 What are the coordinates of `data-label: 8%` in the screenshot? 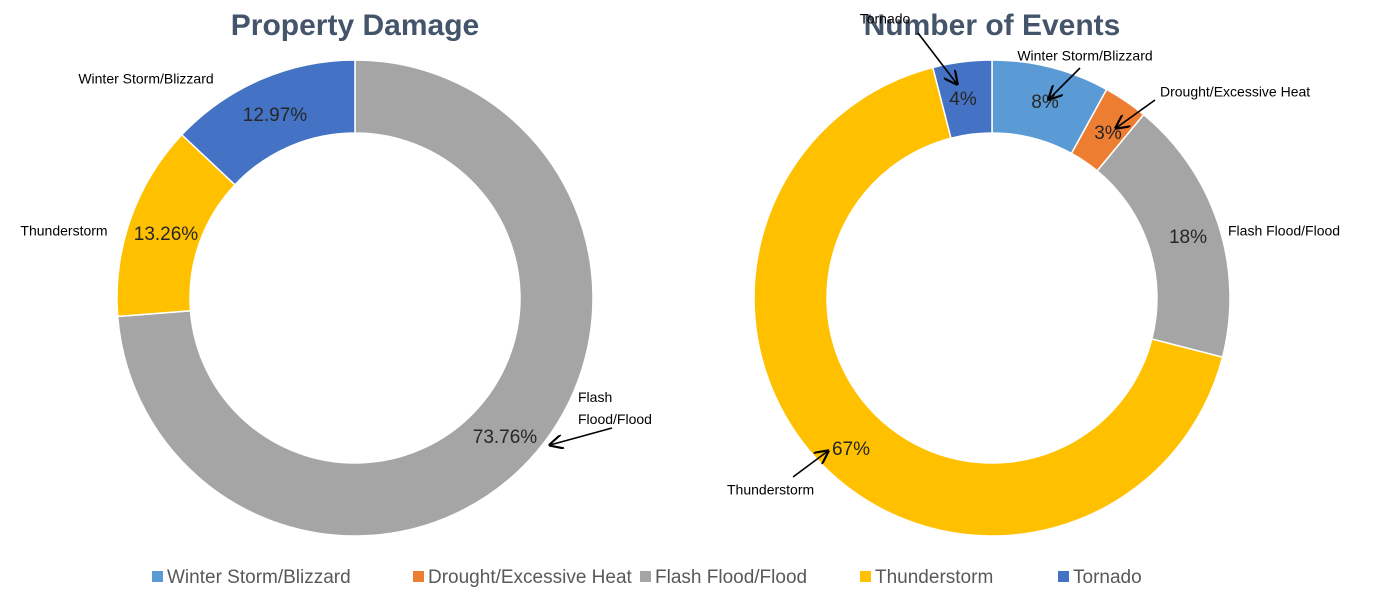 It's located at (1045, 102).